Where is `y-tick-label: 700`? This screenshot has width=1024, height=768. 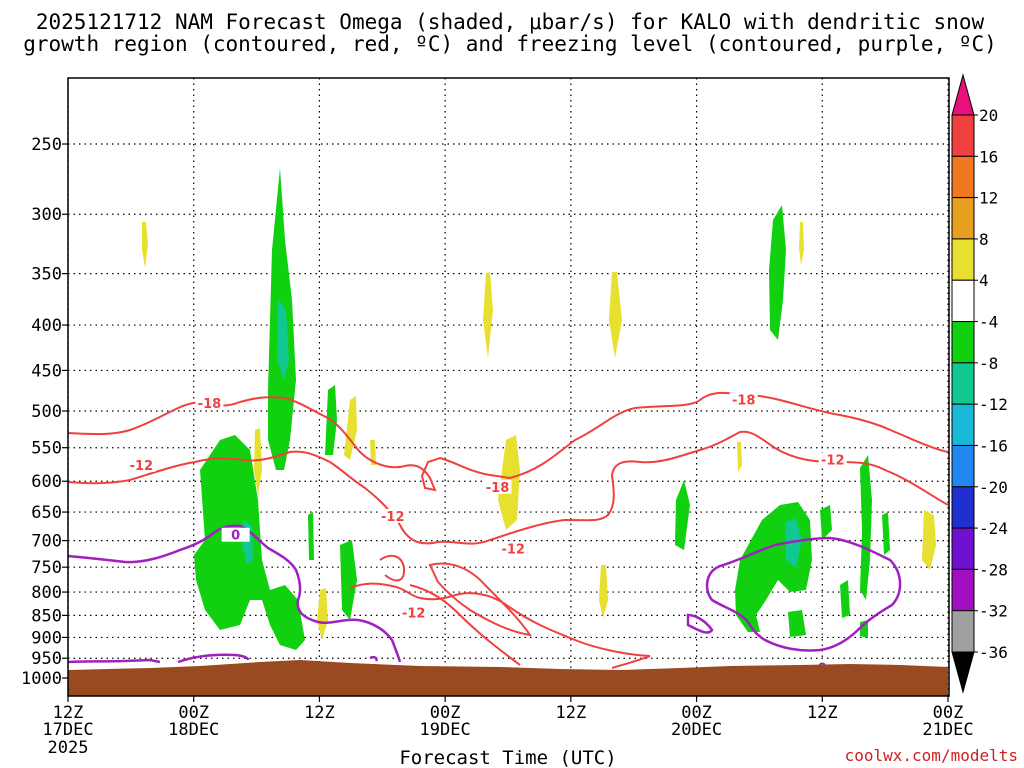 y-tick-label: 700 is located at coordinates (46, 542).